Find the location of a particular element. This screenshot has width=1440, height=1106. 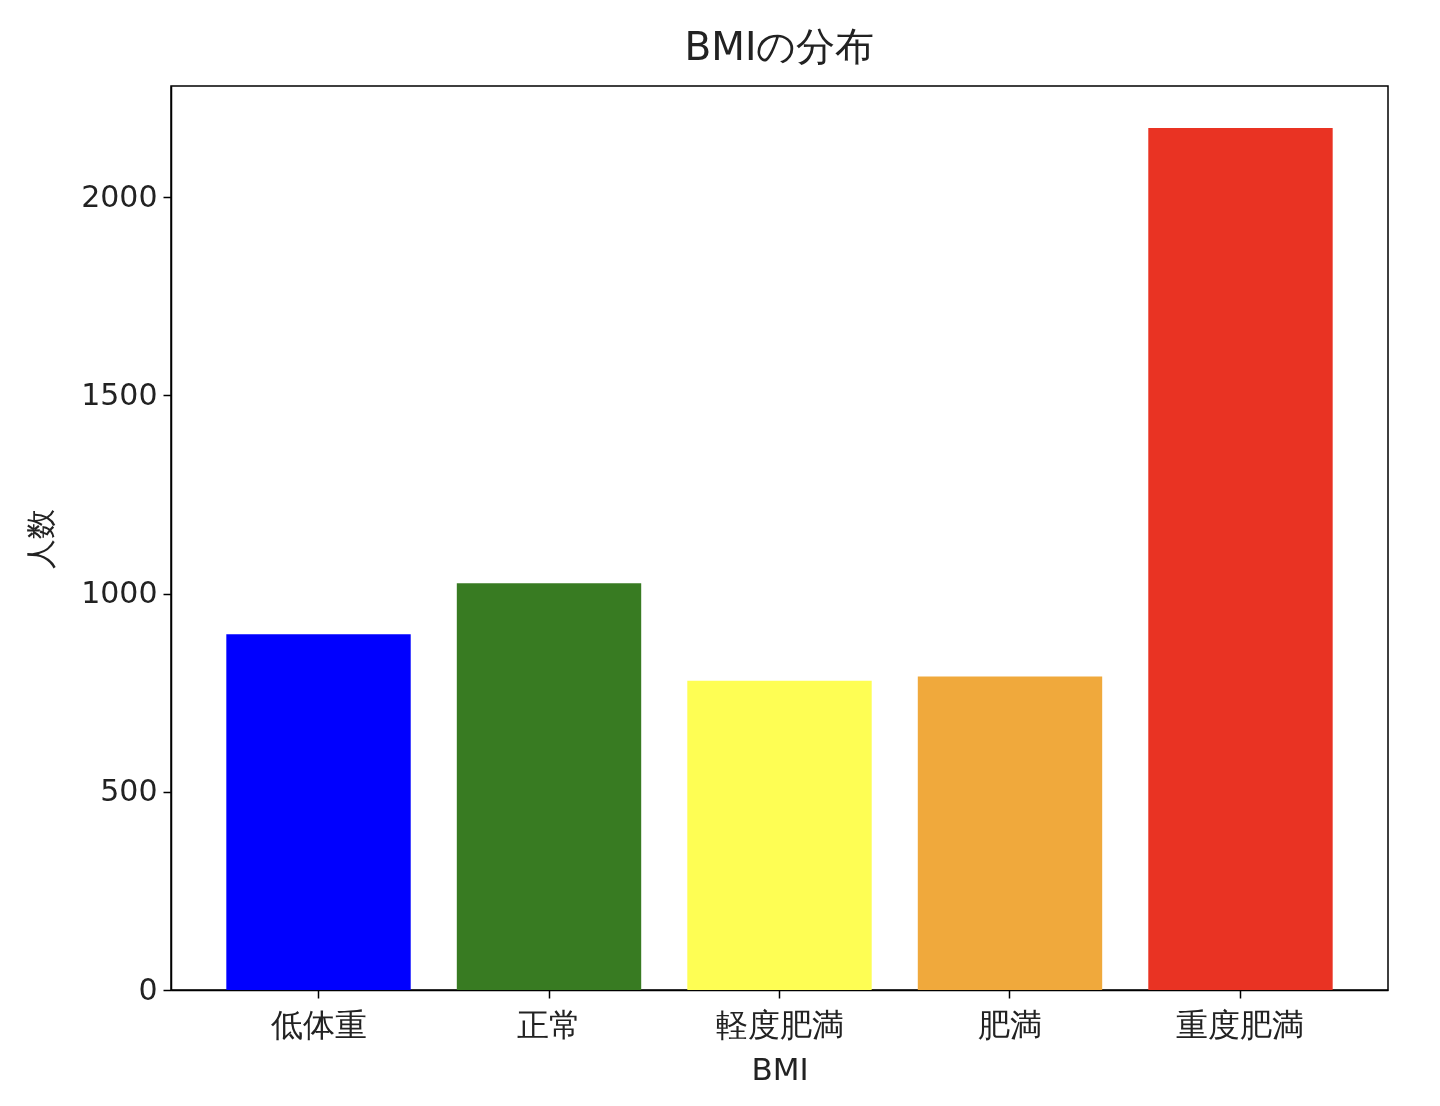

y-tick-label: 1000 is located at coordinates (119, 593).